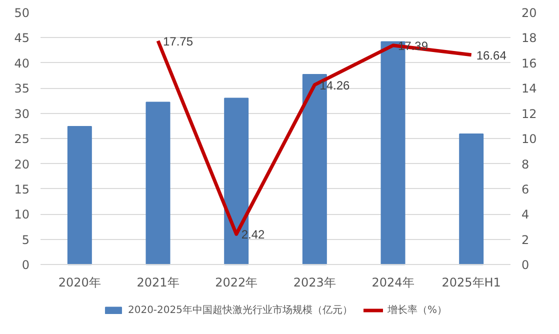  Describe the element at coordinates (529, 38) in the screenshot. I see `y2-tick-label: 18` at that location.